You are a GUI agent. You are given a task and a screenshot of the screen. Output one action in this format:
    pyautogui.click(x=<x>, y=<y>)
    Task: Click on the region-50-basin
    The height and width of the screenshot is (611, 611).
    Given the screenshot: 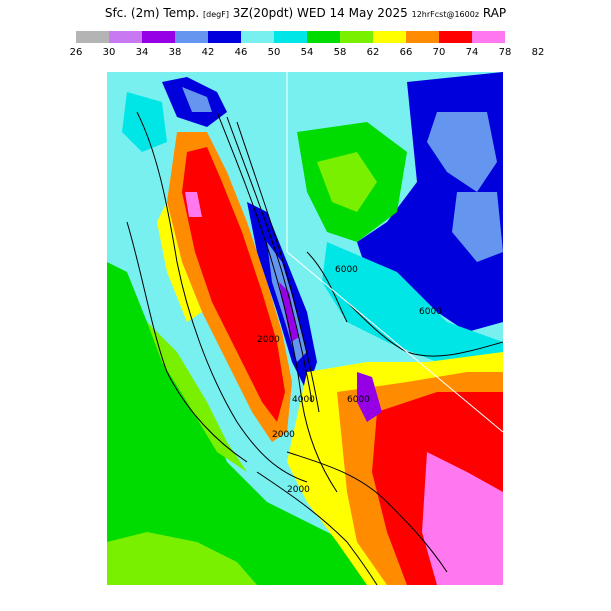 What is the action you would take?
    pyautogui.click(x=412, y=307)
    